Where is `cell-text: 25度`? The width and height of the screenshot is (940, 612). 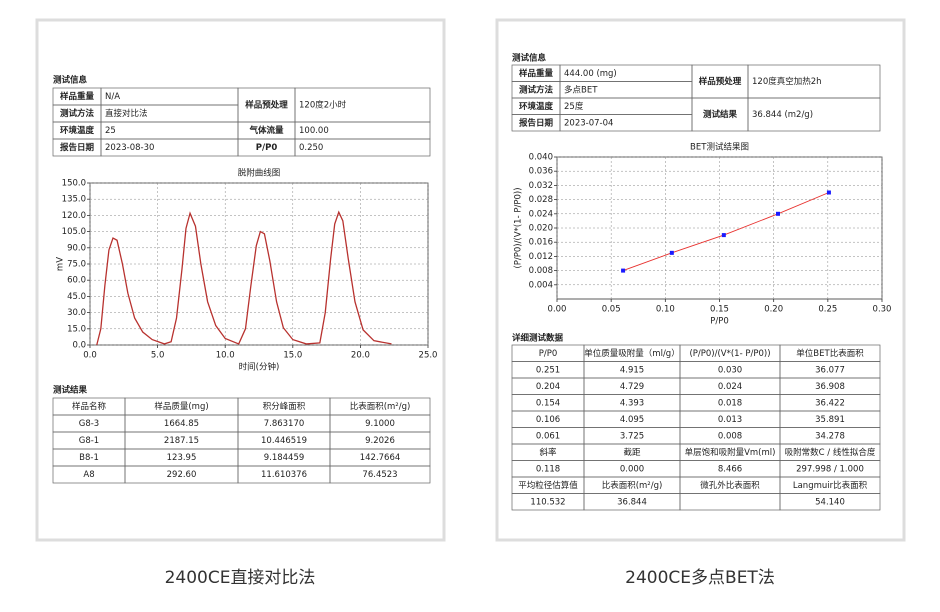 cell-text: 25度 is located at coordinates (574, 106).